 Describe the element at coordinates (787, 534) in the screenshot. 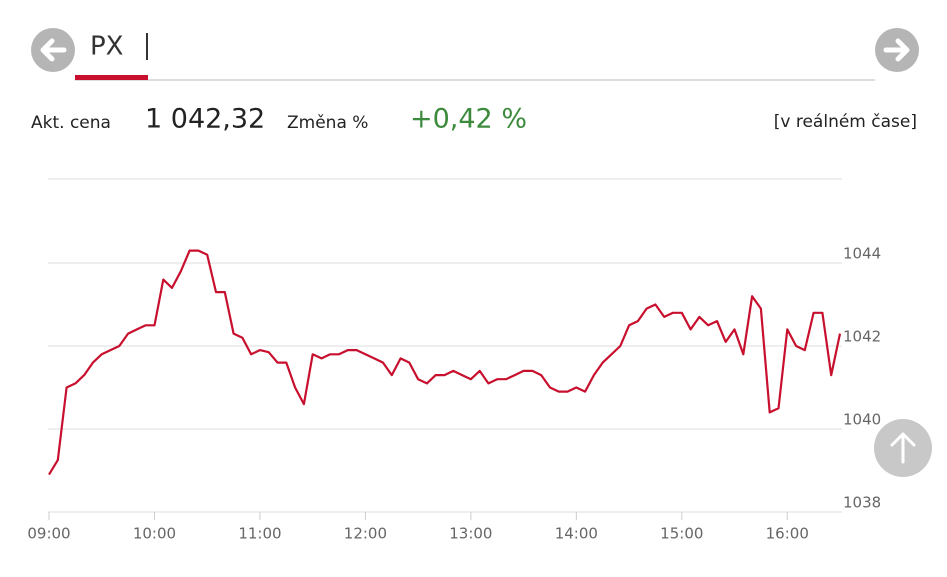

I see `x-tick-label: 16:00` at that location.